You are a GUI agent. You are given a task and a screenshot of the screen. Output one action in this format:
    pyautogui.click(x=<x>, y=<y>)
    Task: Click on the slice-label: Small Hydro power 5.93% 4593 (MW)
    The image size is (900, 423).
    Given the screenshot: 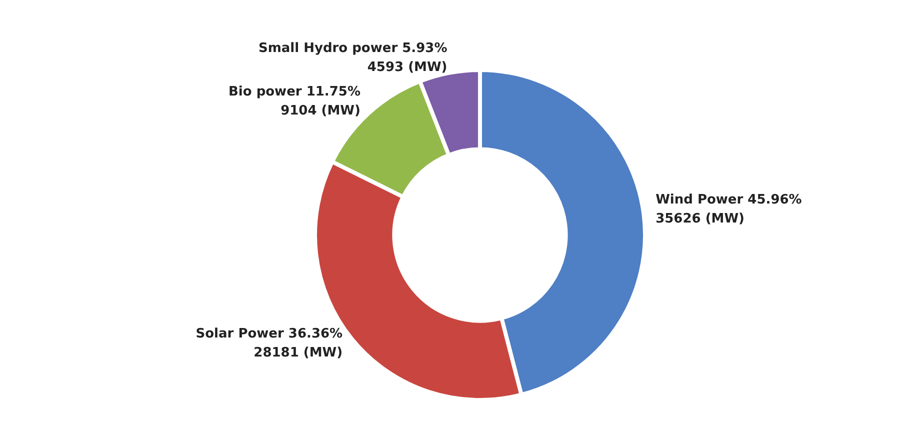 What is the action you would take?
    pyautogui.click(x=353, y=58)
    